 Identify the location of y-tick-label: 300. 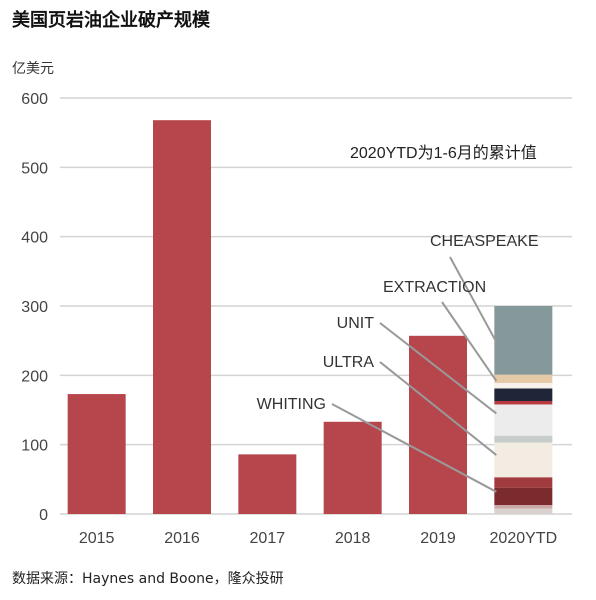
(34, 307).